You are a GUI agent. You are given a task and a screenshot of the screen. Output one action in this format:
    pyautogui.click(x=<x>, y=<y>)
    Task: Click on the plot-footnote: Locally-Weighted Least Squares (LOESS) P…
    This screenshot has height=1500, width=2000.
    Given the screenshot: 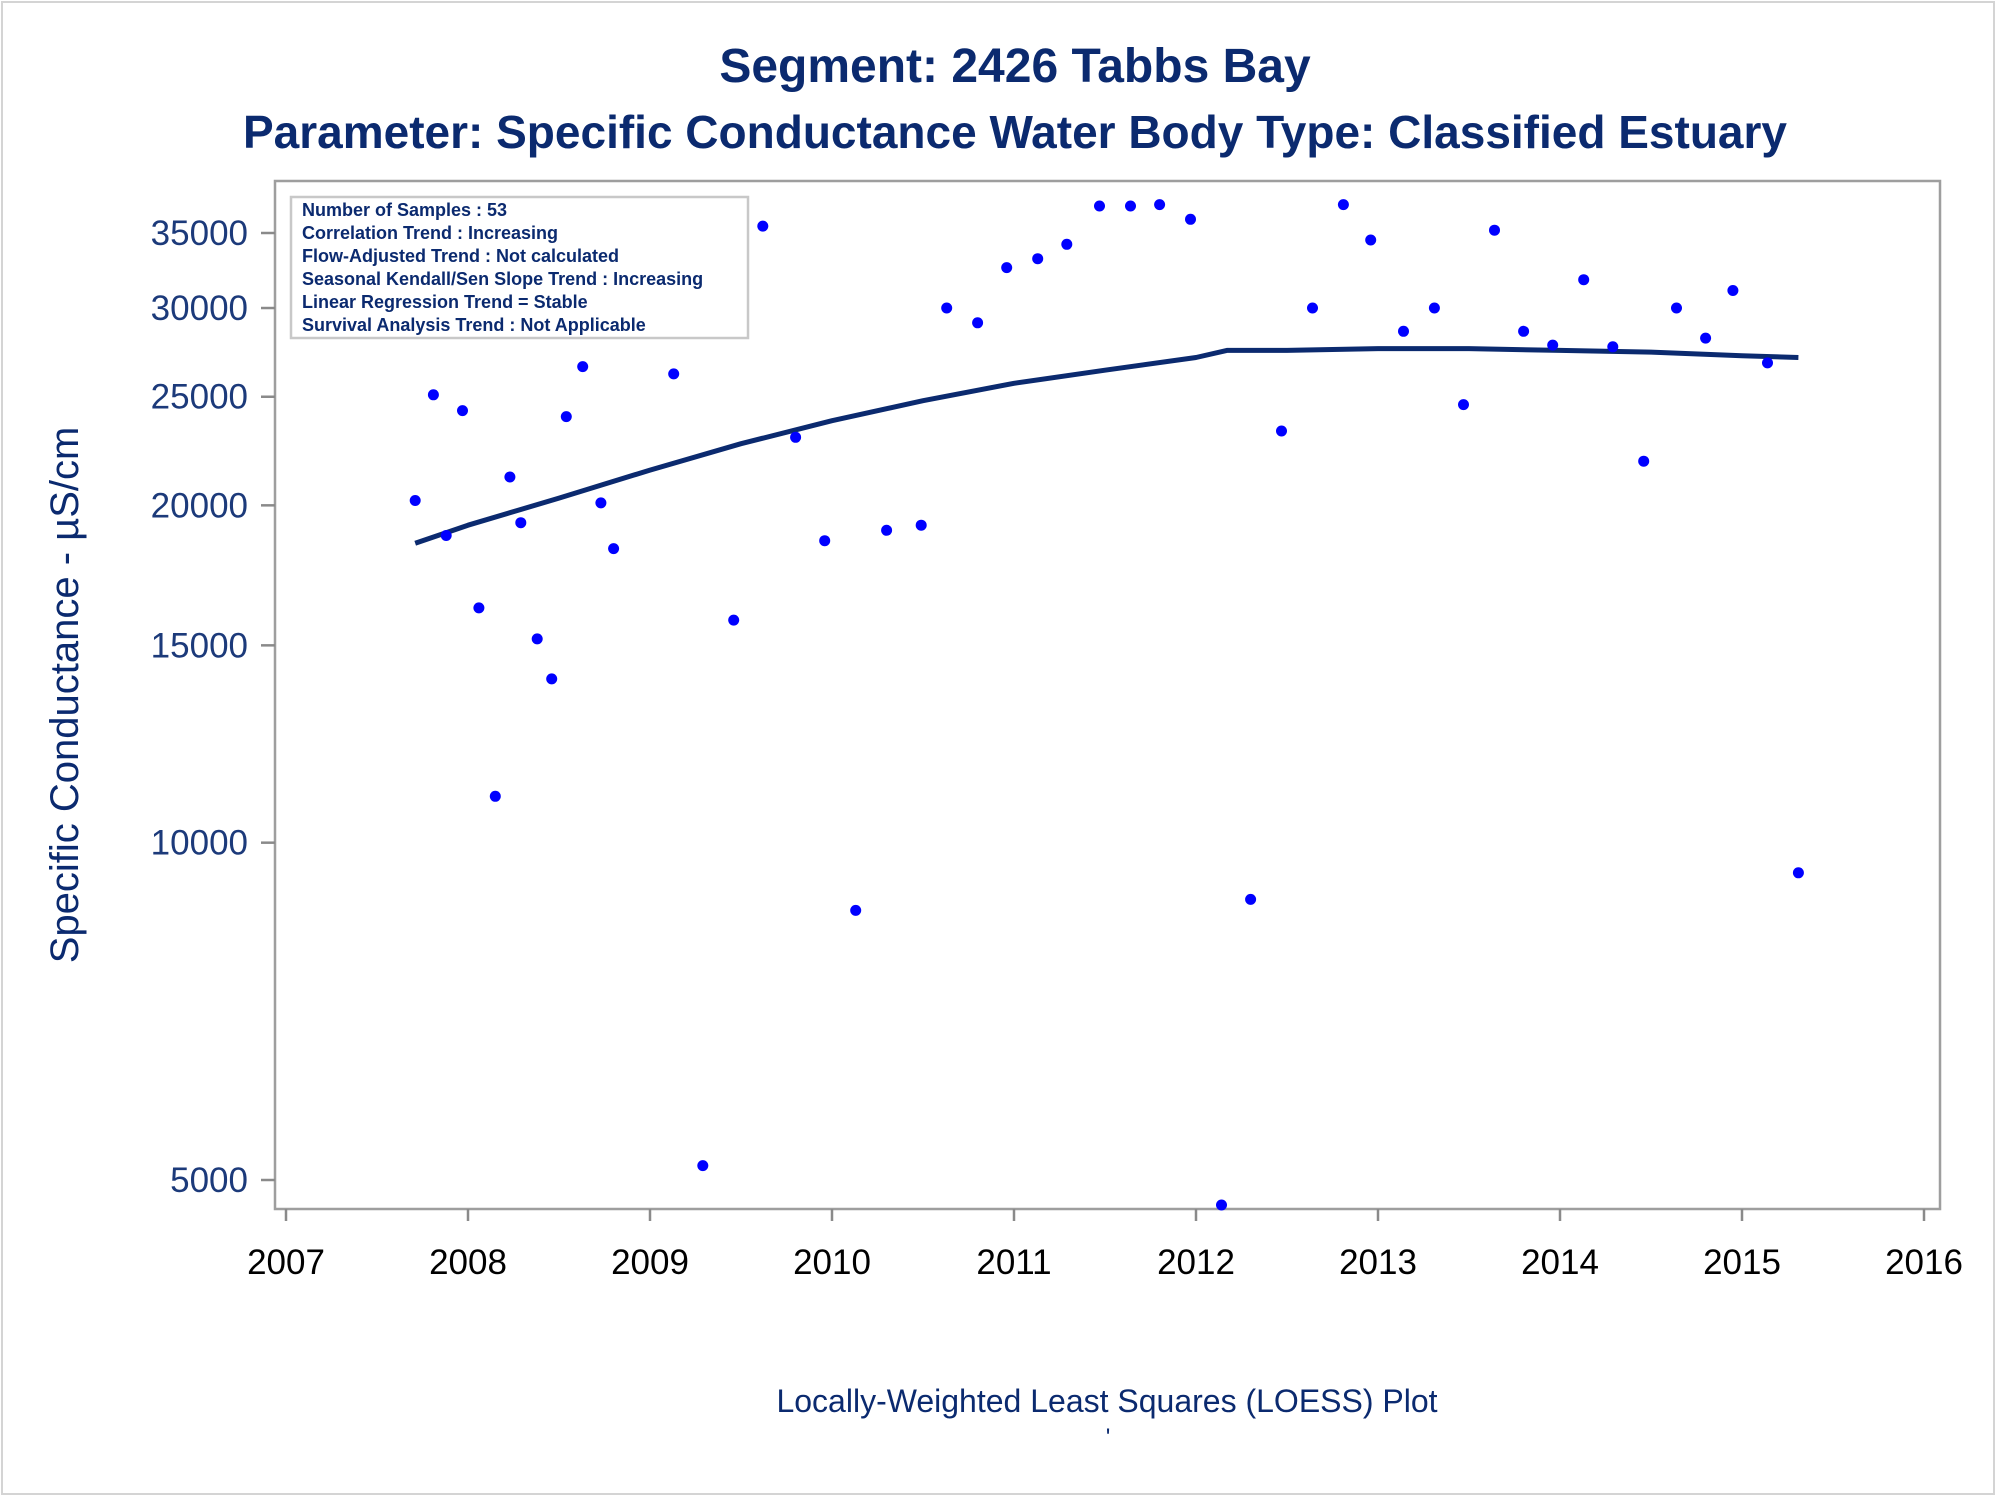 What is the action you would take?
    pyautogui.click(x=1106, y=1401)
    